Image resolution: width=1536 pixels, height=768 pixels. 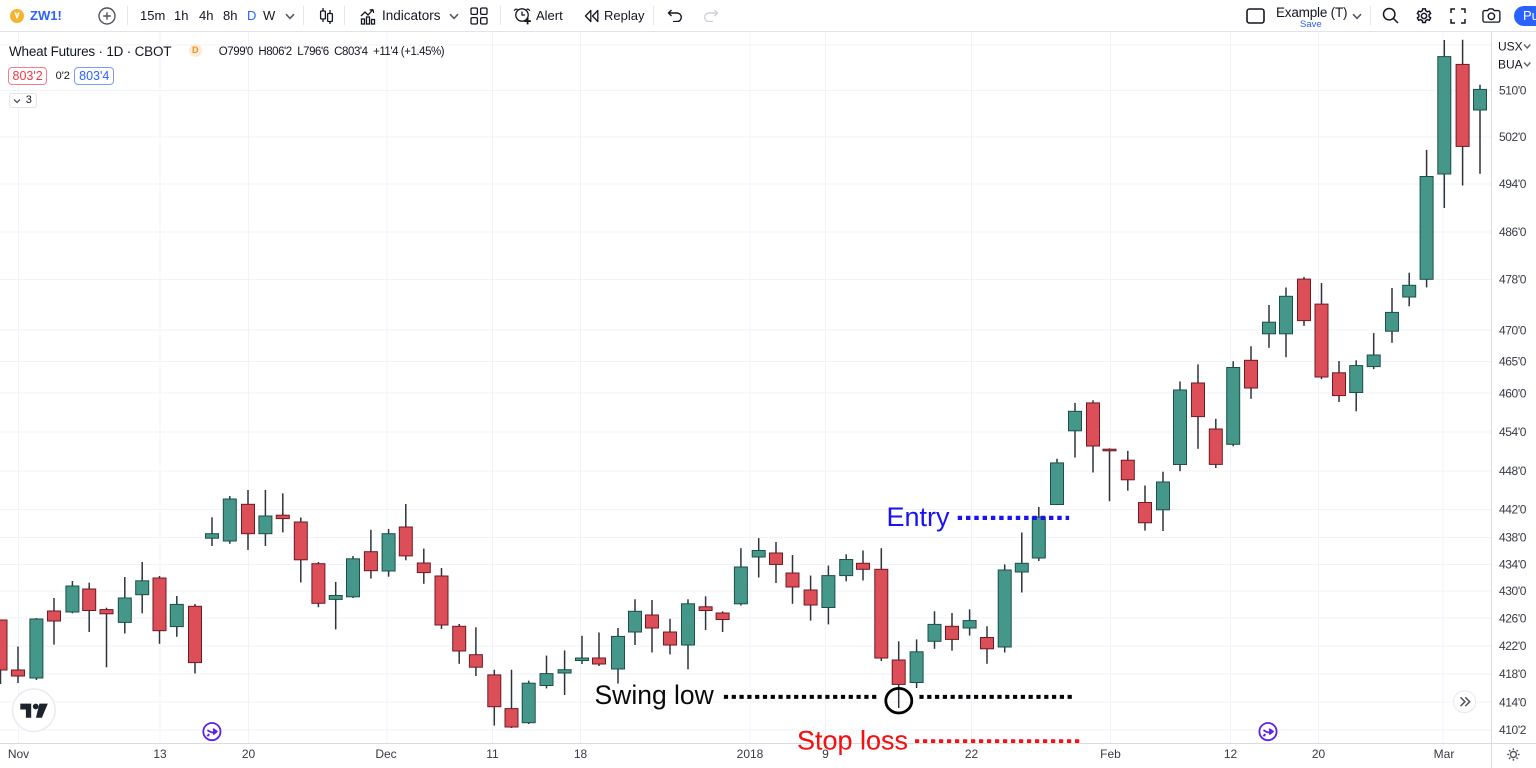 I want to click on svg-text: Entry, so click(x=919, y=517).